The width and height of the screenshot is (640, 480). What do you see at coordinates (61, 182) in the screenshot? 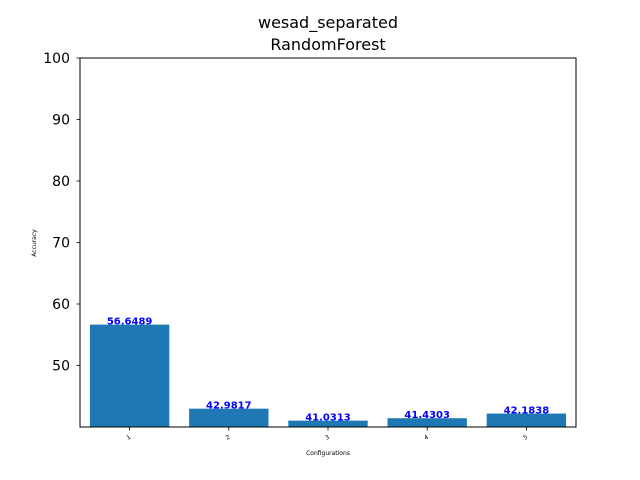
I see `y-tick-label: 80` at bounding box center [61, 182].